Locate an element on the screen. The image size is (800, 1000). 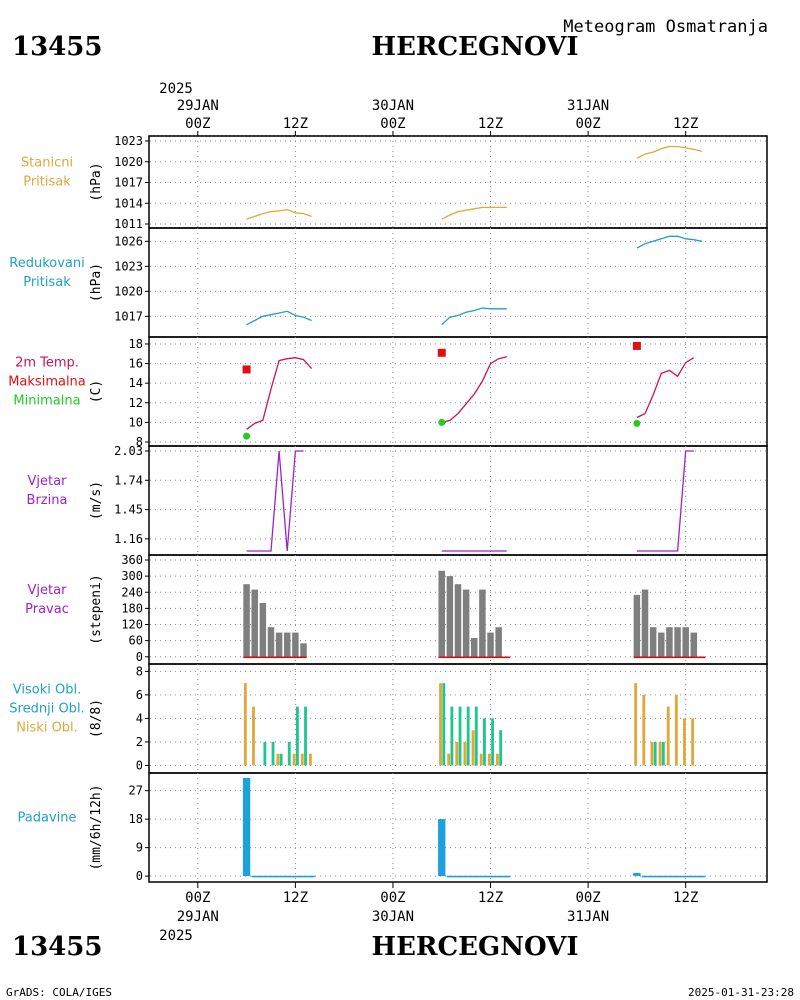
y-tick-label: 1.16 is located at coordinates (128, 539).